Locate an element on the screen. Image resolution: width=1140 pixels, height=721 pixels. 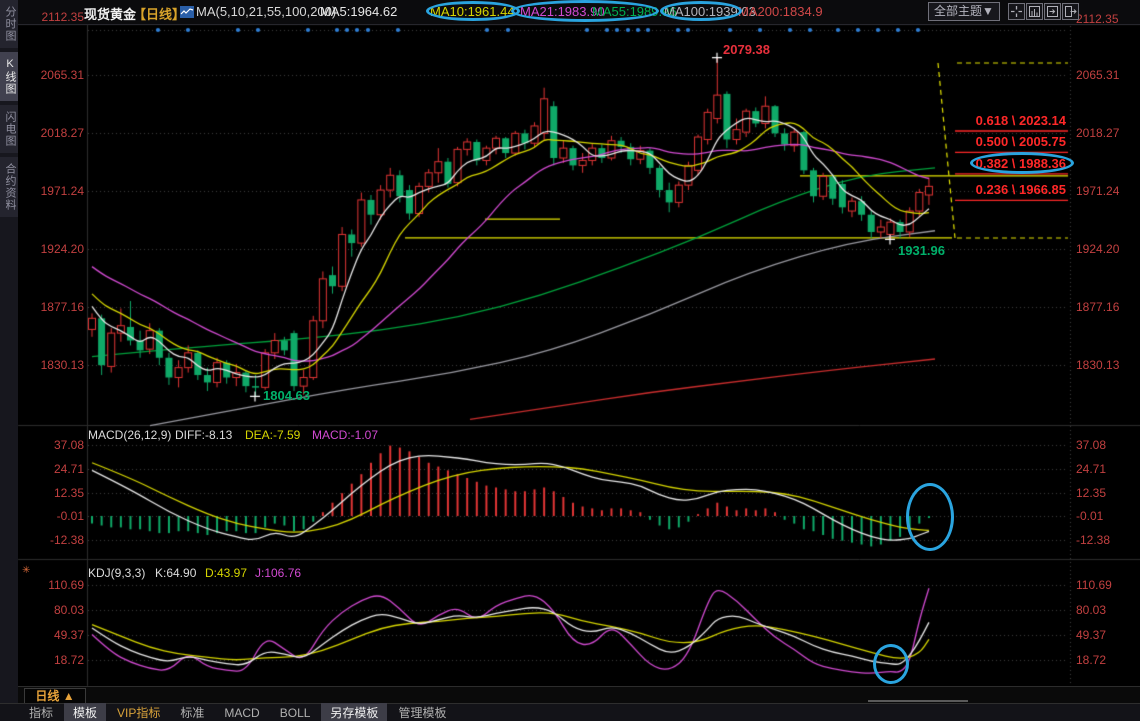
footer-tab: BOLL is located at coordinates (295, 712).